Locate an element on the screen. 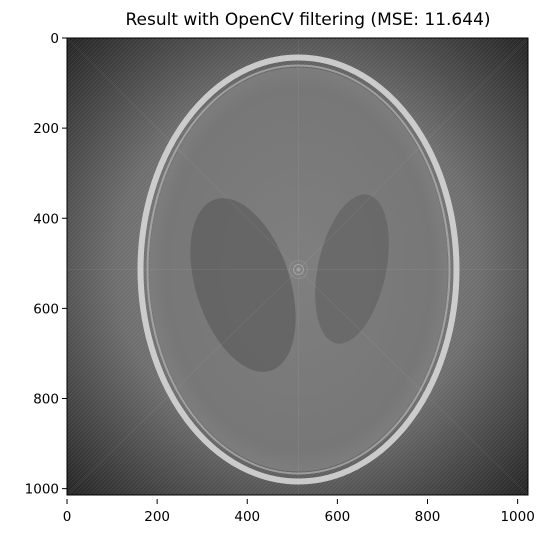 The width and height of the screenshot is (550, 539). y-tick-label: 800 is located at coordinates (46, 400).